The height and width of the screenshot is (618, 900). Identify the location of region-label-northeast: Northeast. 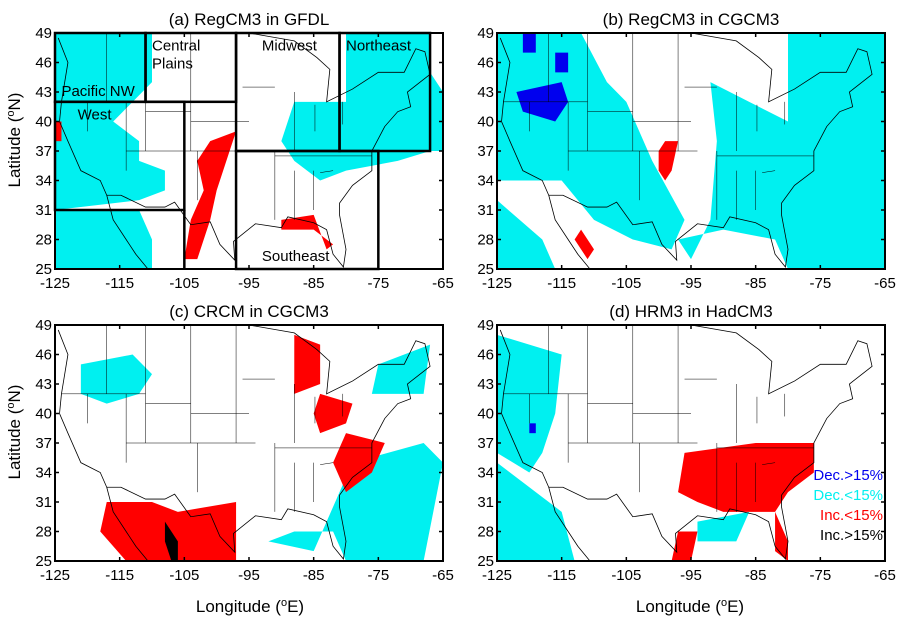
(379, 46).